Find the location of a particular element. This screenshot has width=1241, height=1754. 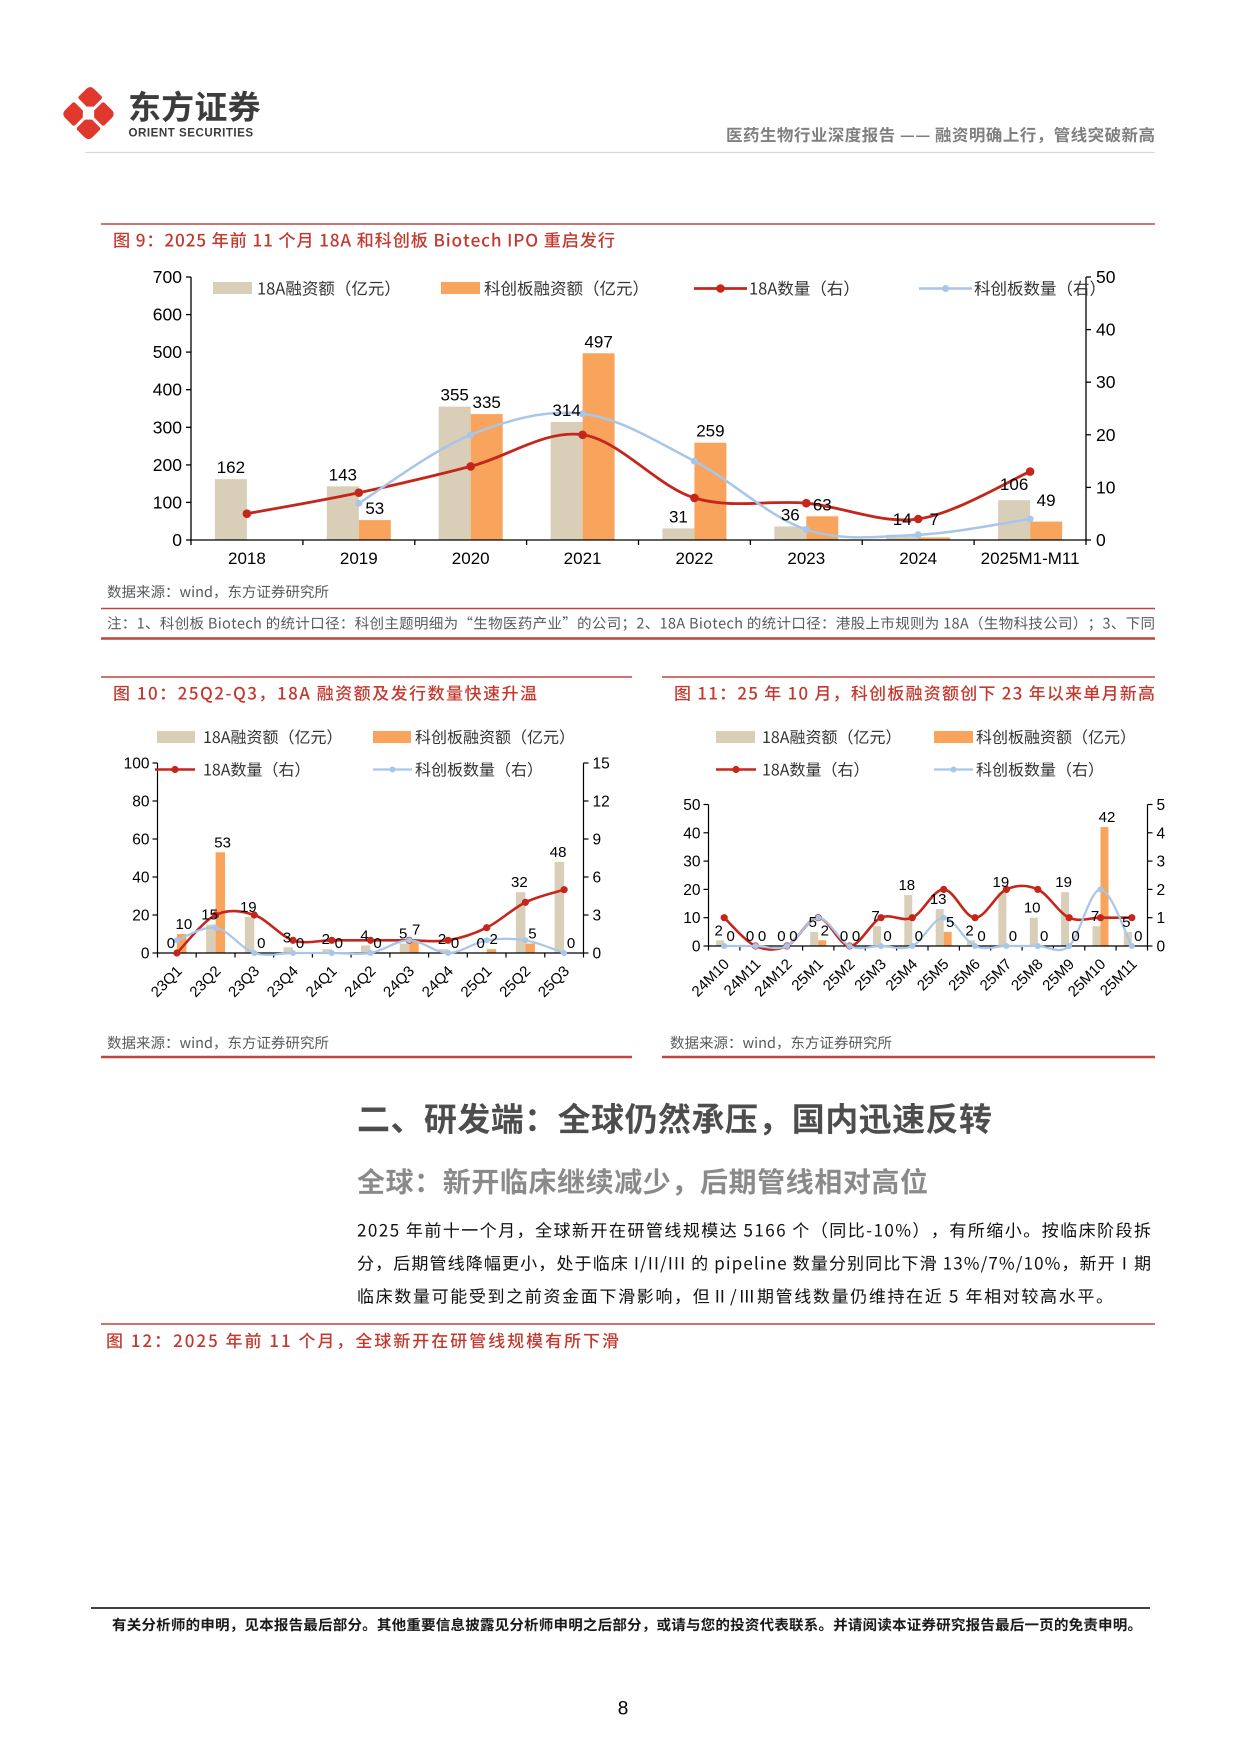

svg-text: 63 is located at coordinates (822, 504).